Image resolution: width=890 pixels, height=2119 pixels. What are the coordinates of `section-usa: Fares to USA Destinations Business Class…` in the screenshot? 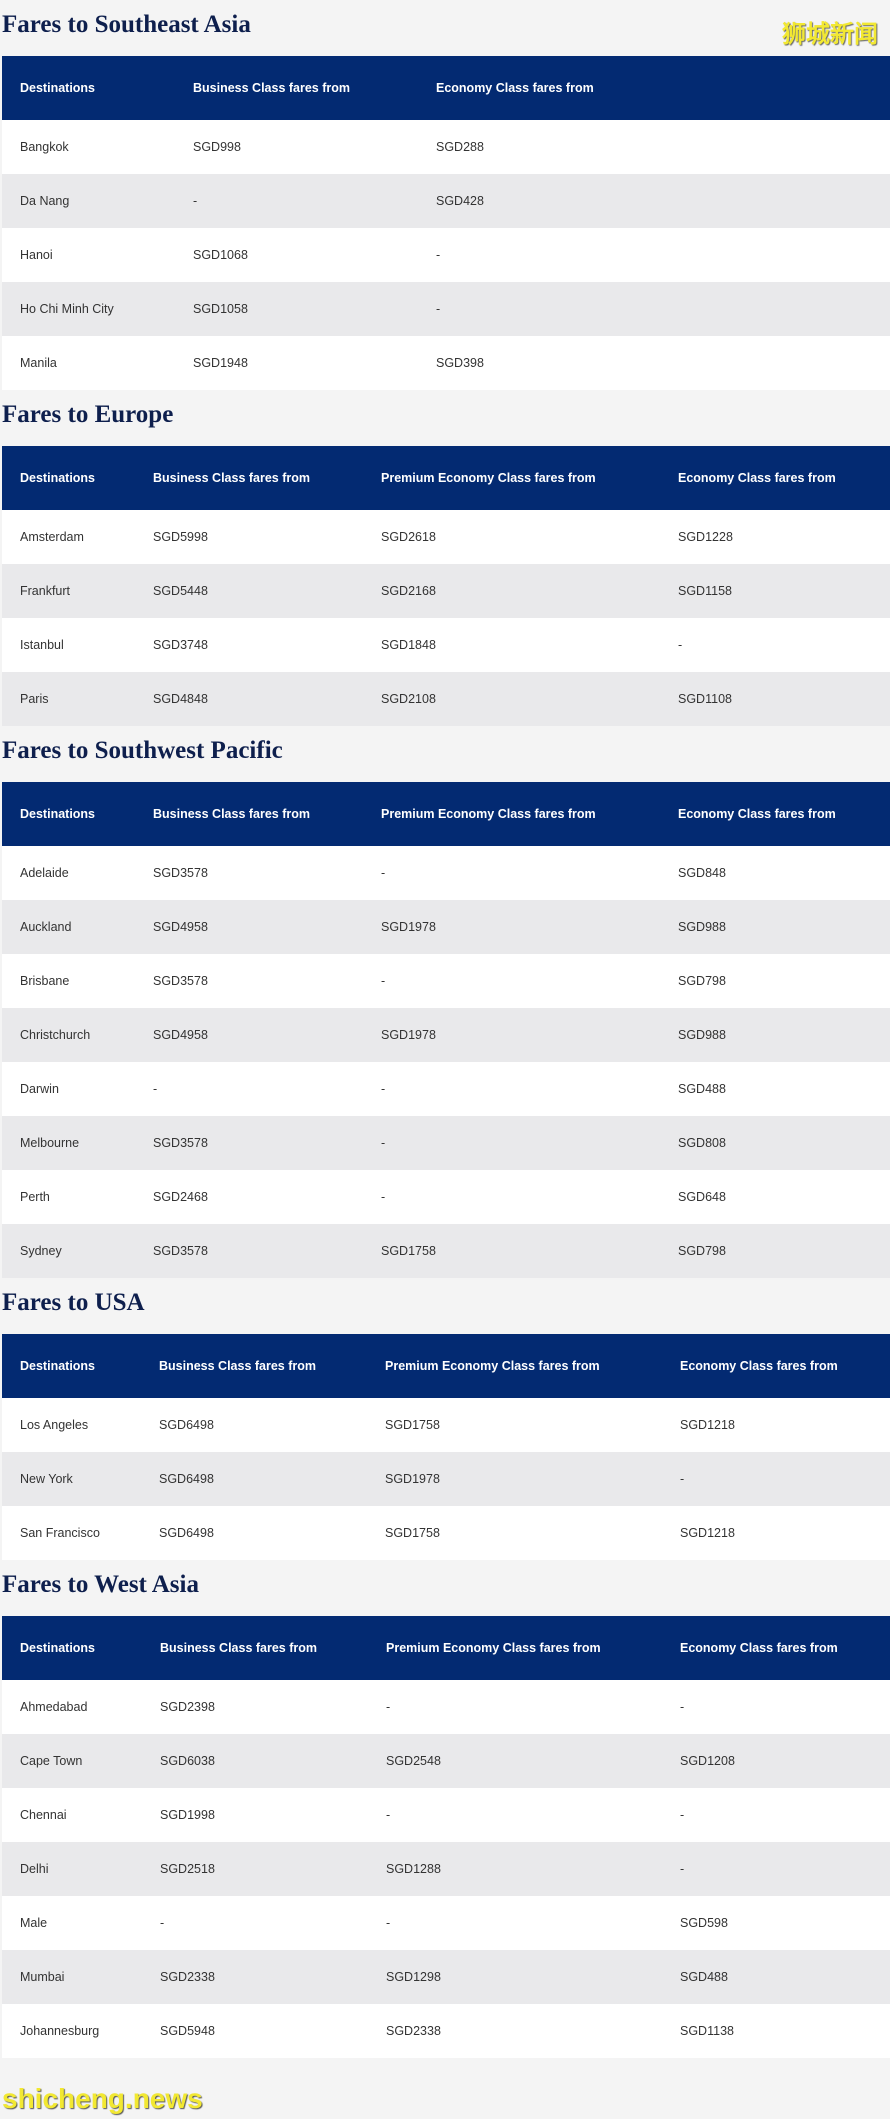 It's located at (445, 1419).